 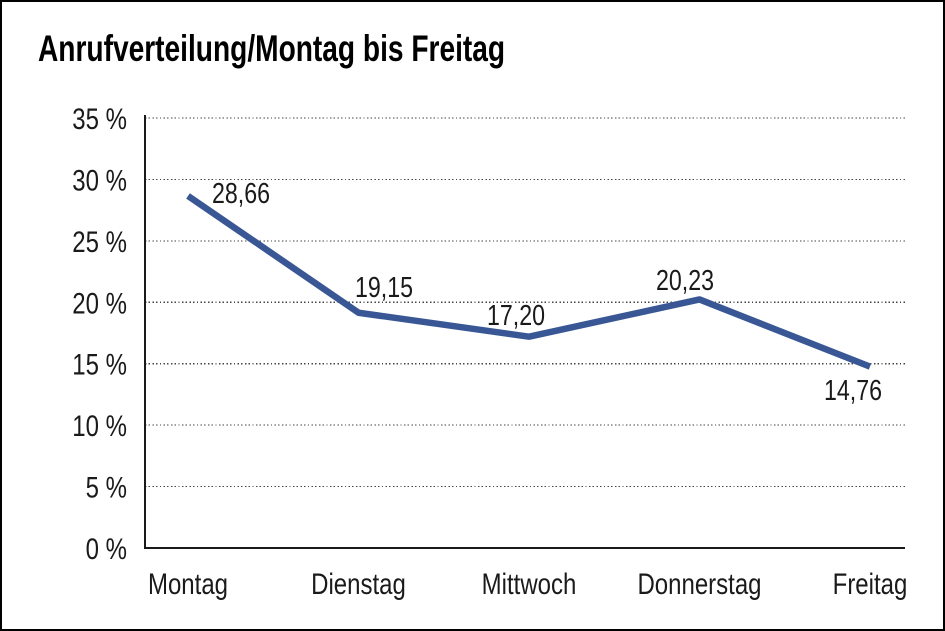 I want to click on y-tick-label: 15 %, so click(x=99, y=364).